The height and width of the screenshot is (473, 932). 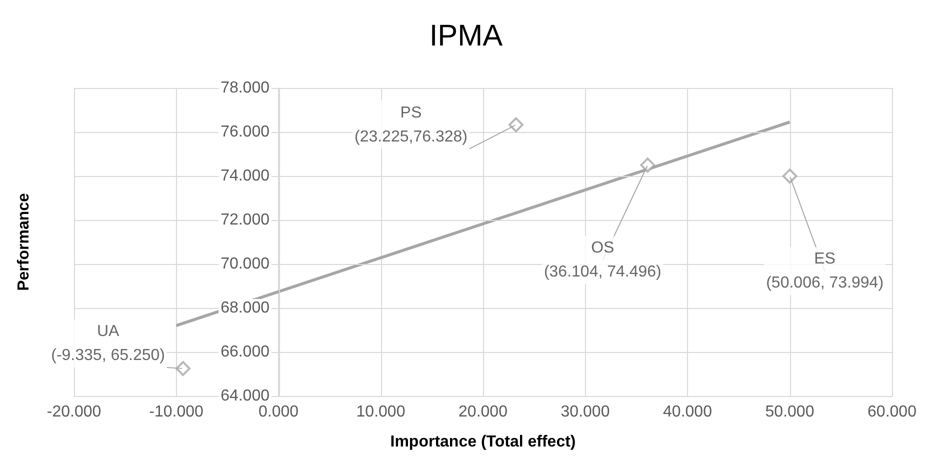 What do you see at coordinates (585, 412) in the screenshot?
I see `x-tick-label: 30.000` at bounding box center [585, 412].